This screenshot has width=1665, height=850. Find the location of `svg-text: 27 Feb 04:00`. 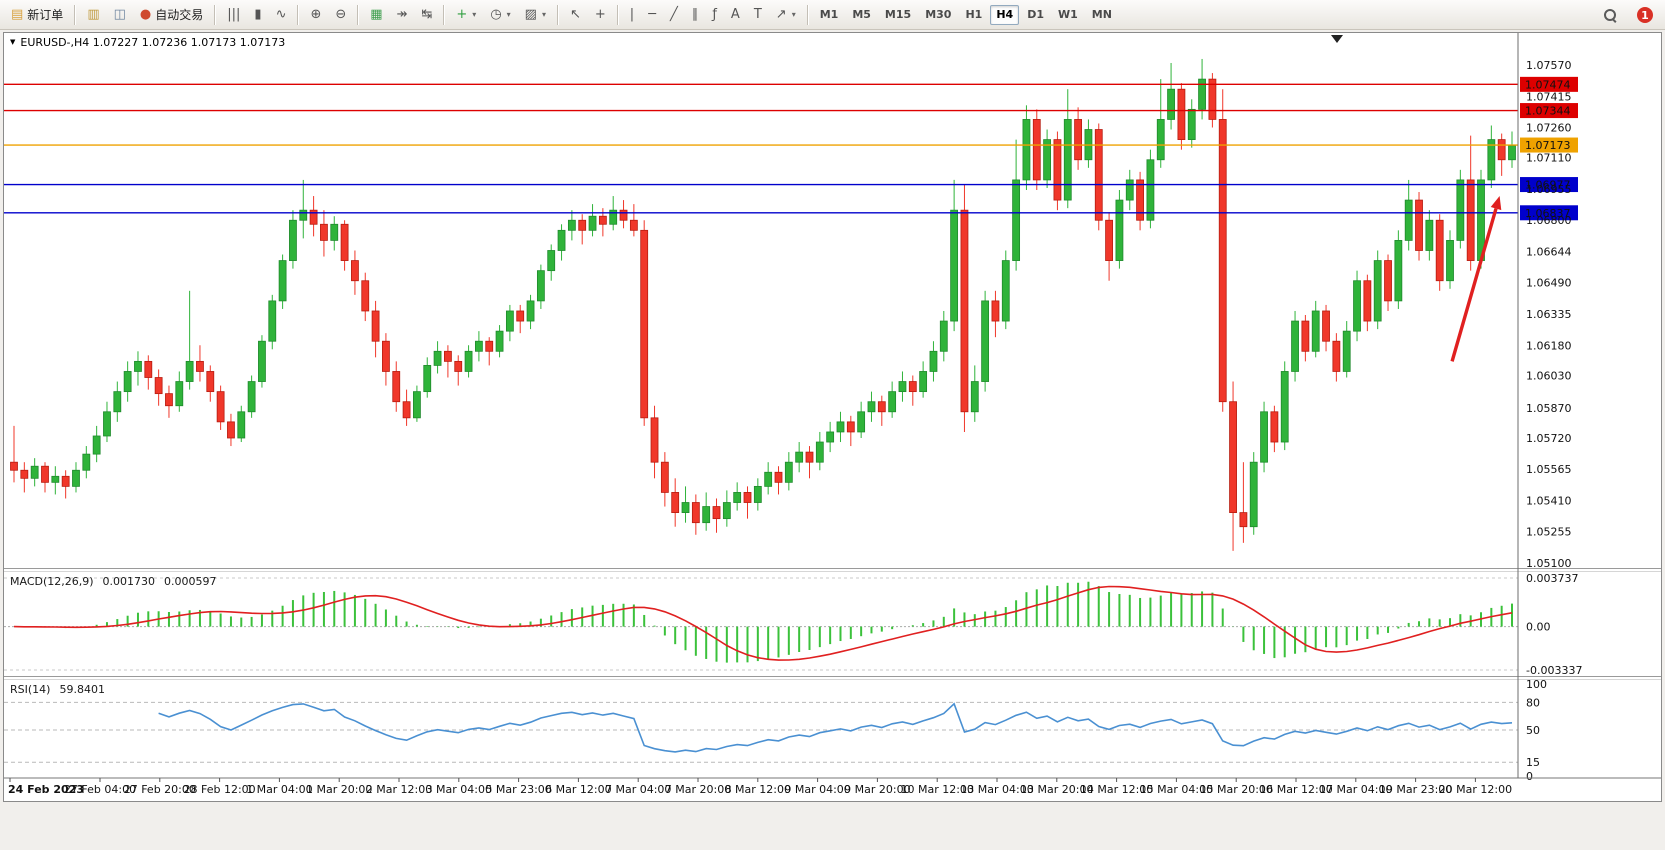

svg-text: 27 Feb 04:00 is located at coordinates (100, 789).